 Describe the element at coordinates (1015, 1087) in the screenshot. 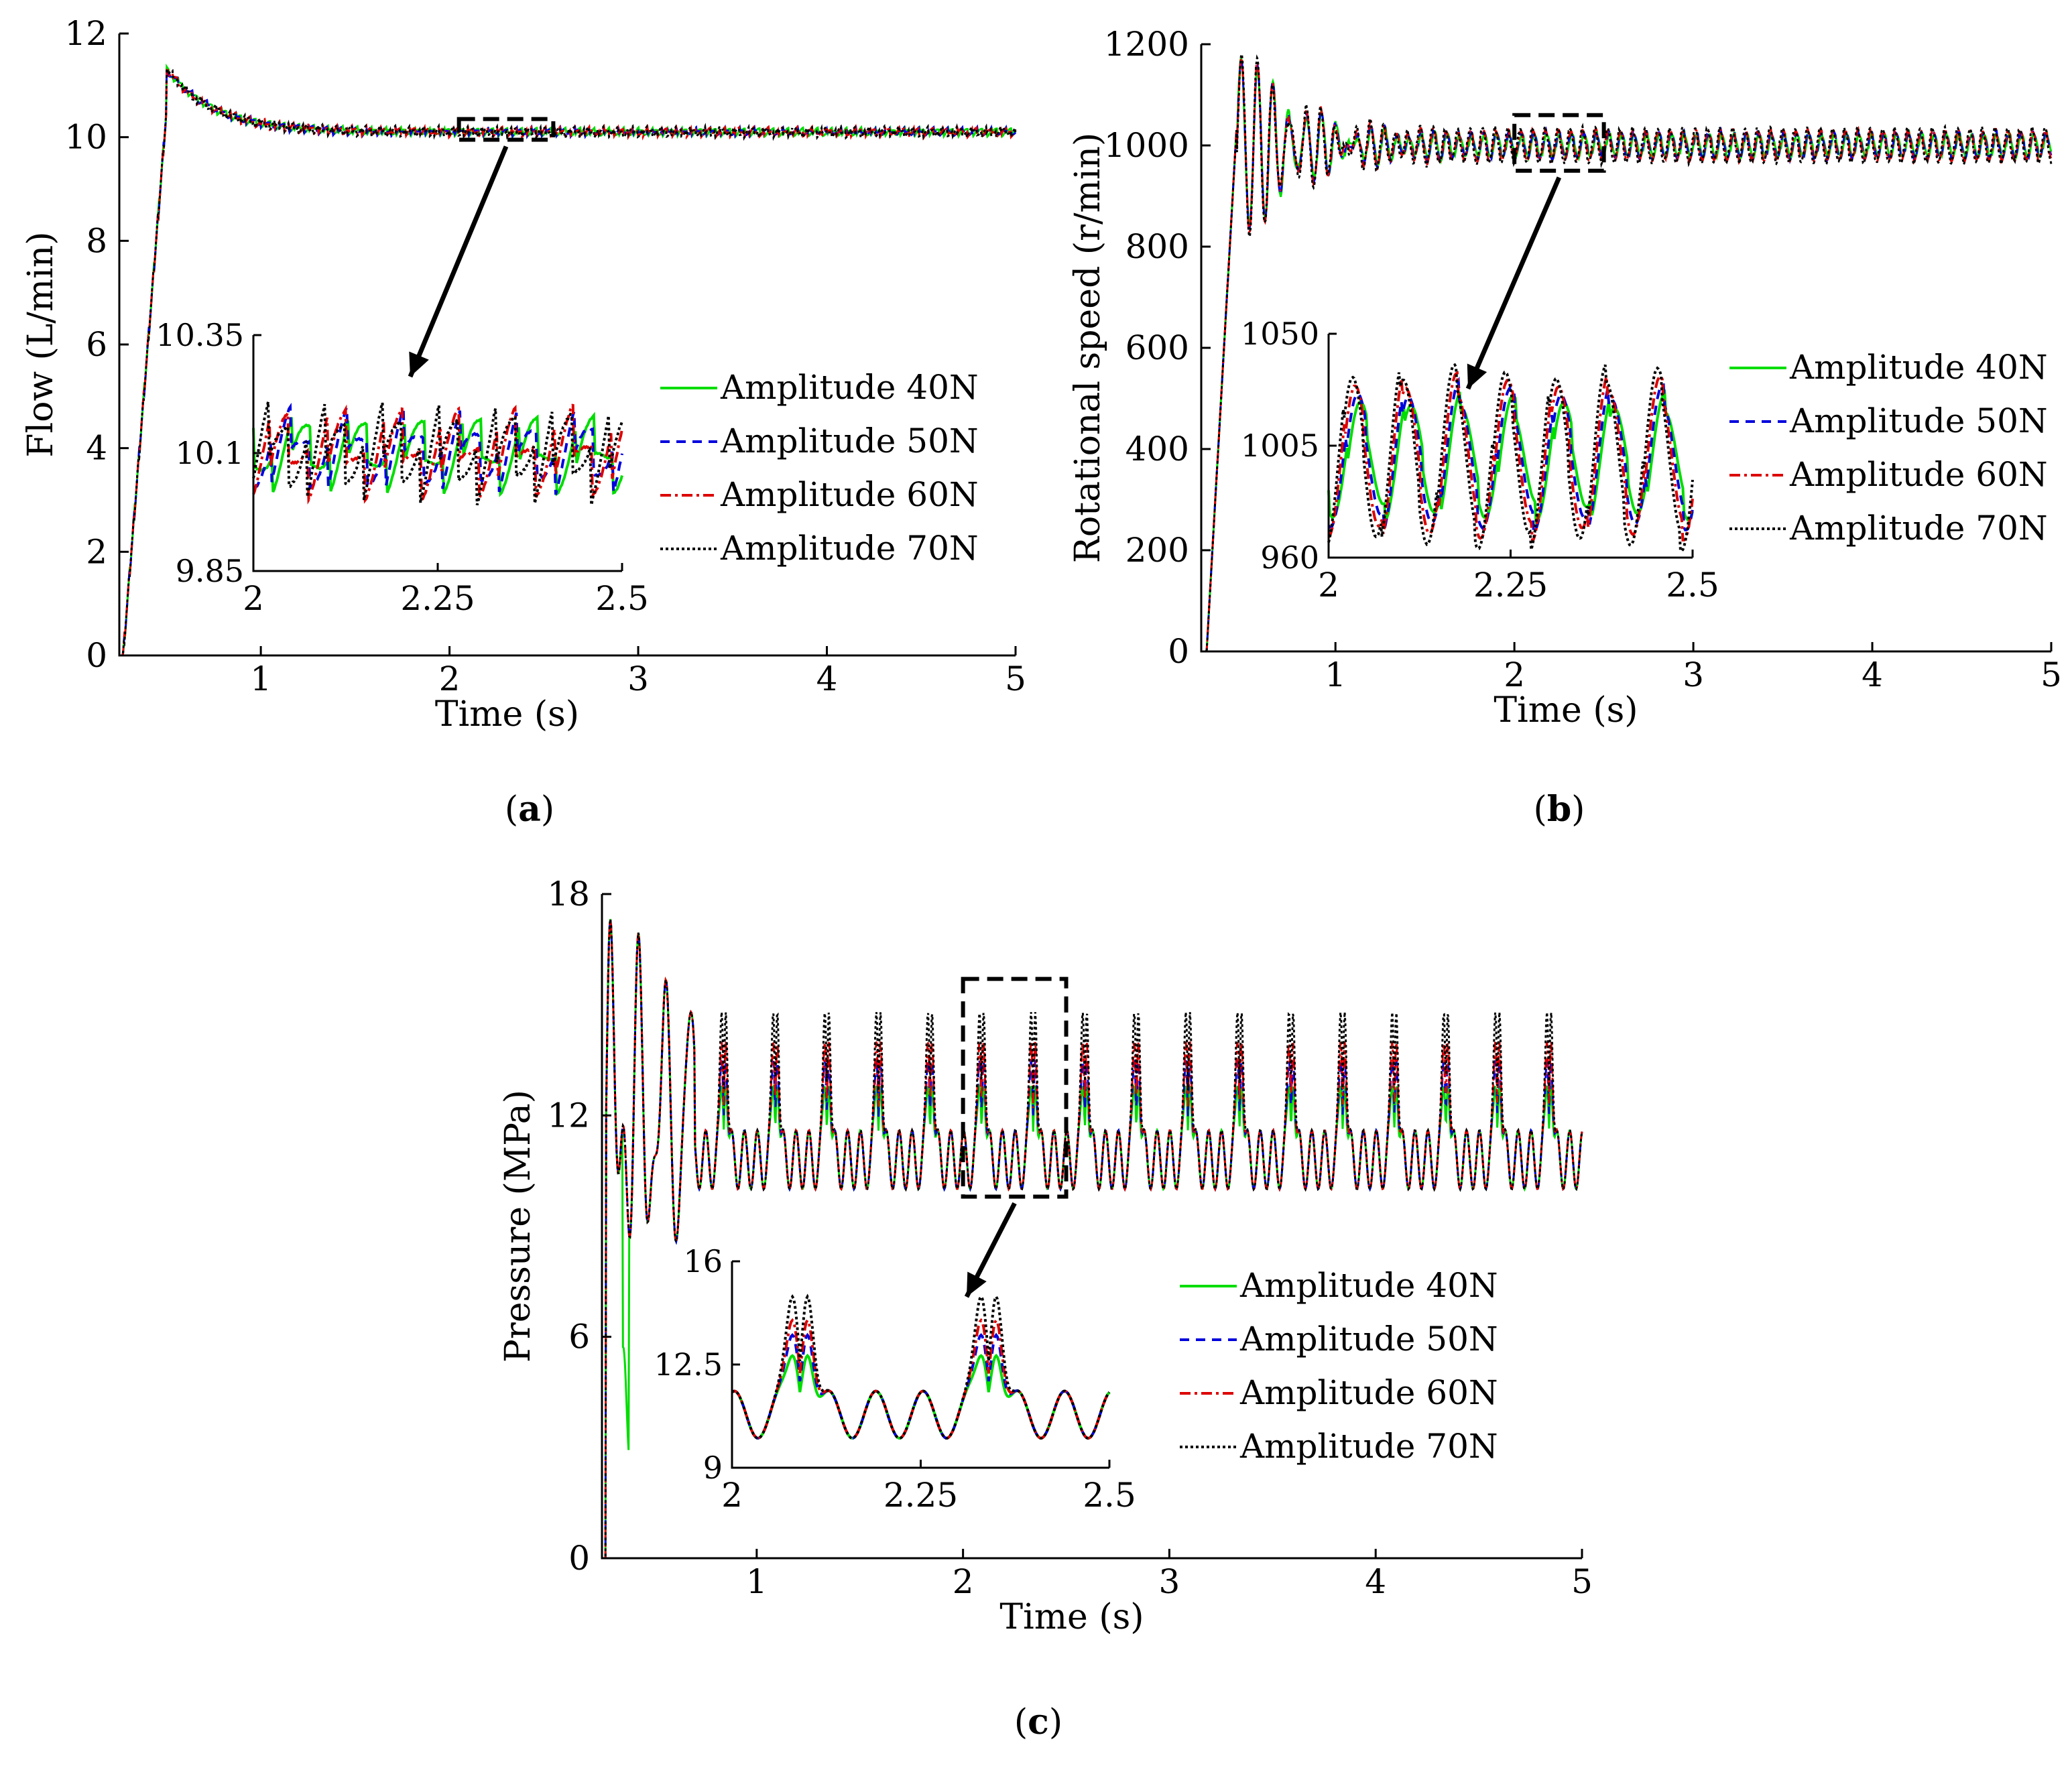

I see `zoom-box-c` at that location.